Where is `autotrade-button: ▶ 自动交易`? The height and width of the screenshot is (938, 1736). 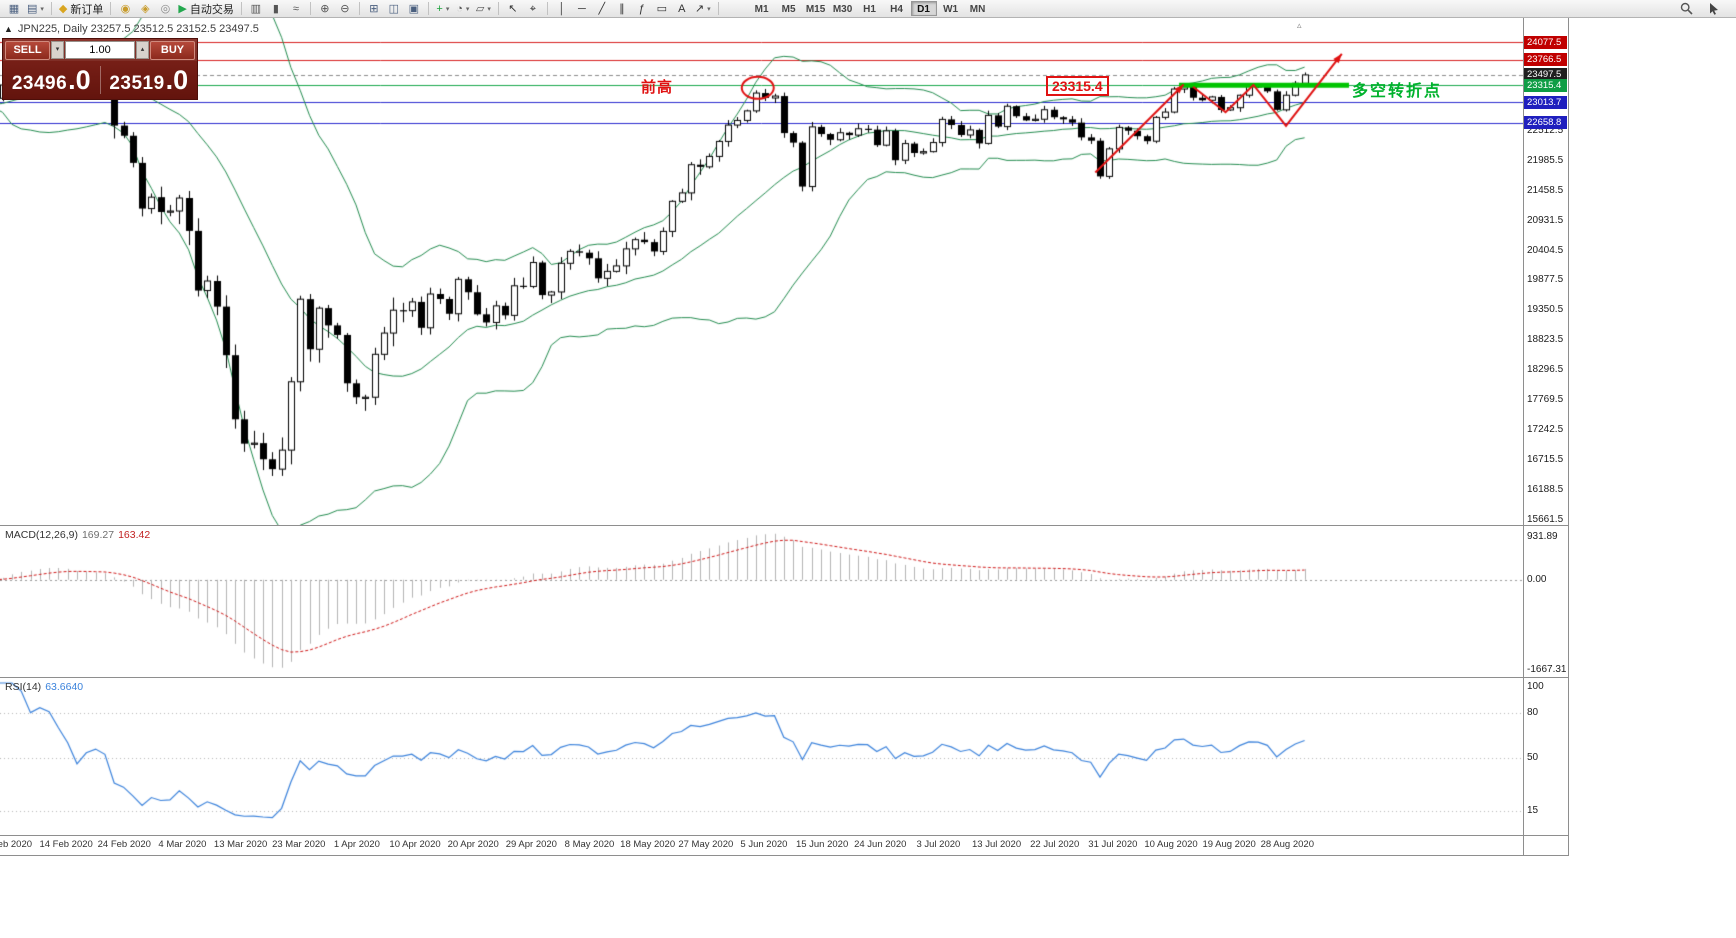 autotrade-button: ▶ 自动交易 is located at coordinates (205, 9).